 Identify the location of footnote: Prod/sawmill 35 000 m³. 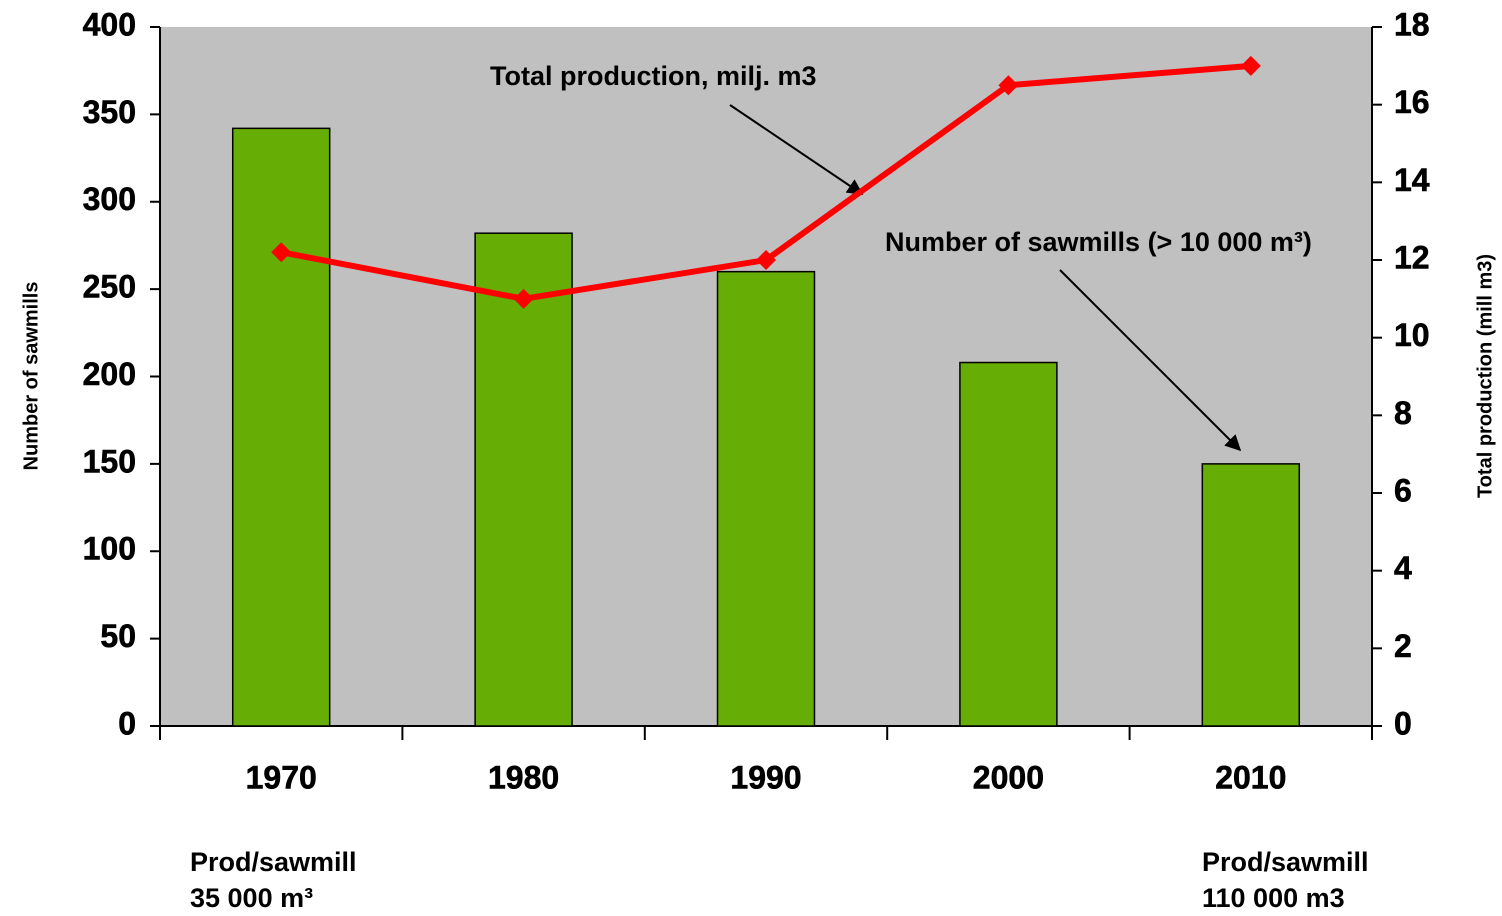
(273, 880).